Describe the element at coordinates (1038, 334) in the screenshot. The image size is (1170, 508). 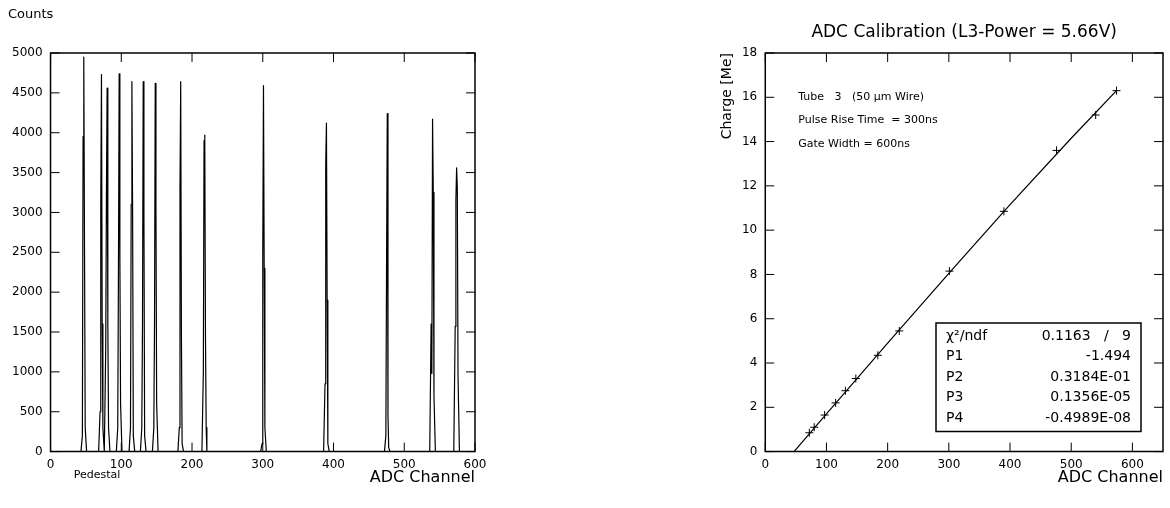
I see `text: χ²/ndf 0.1163 / 9` at that location.